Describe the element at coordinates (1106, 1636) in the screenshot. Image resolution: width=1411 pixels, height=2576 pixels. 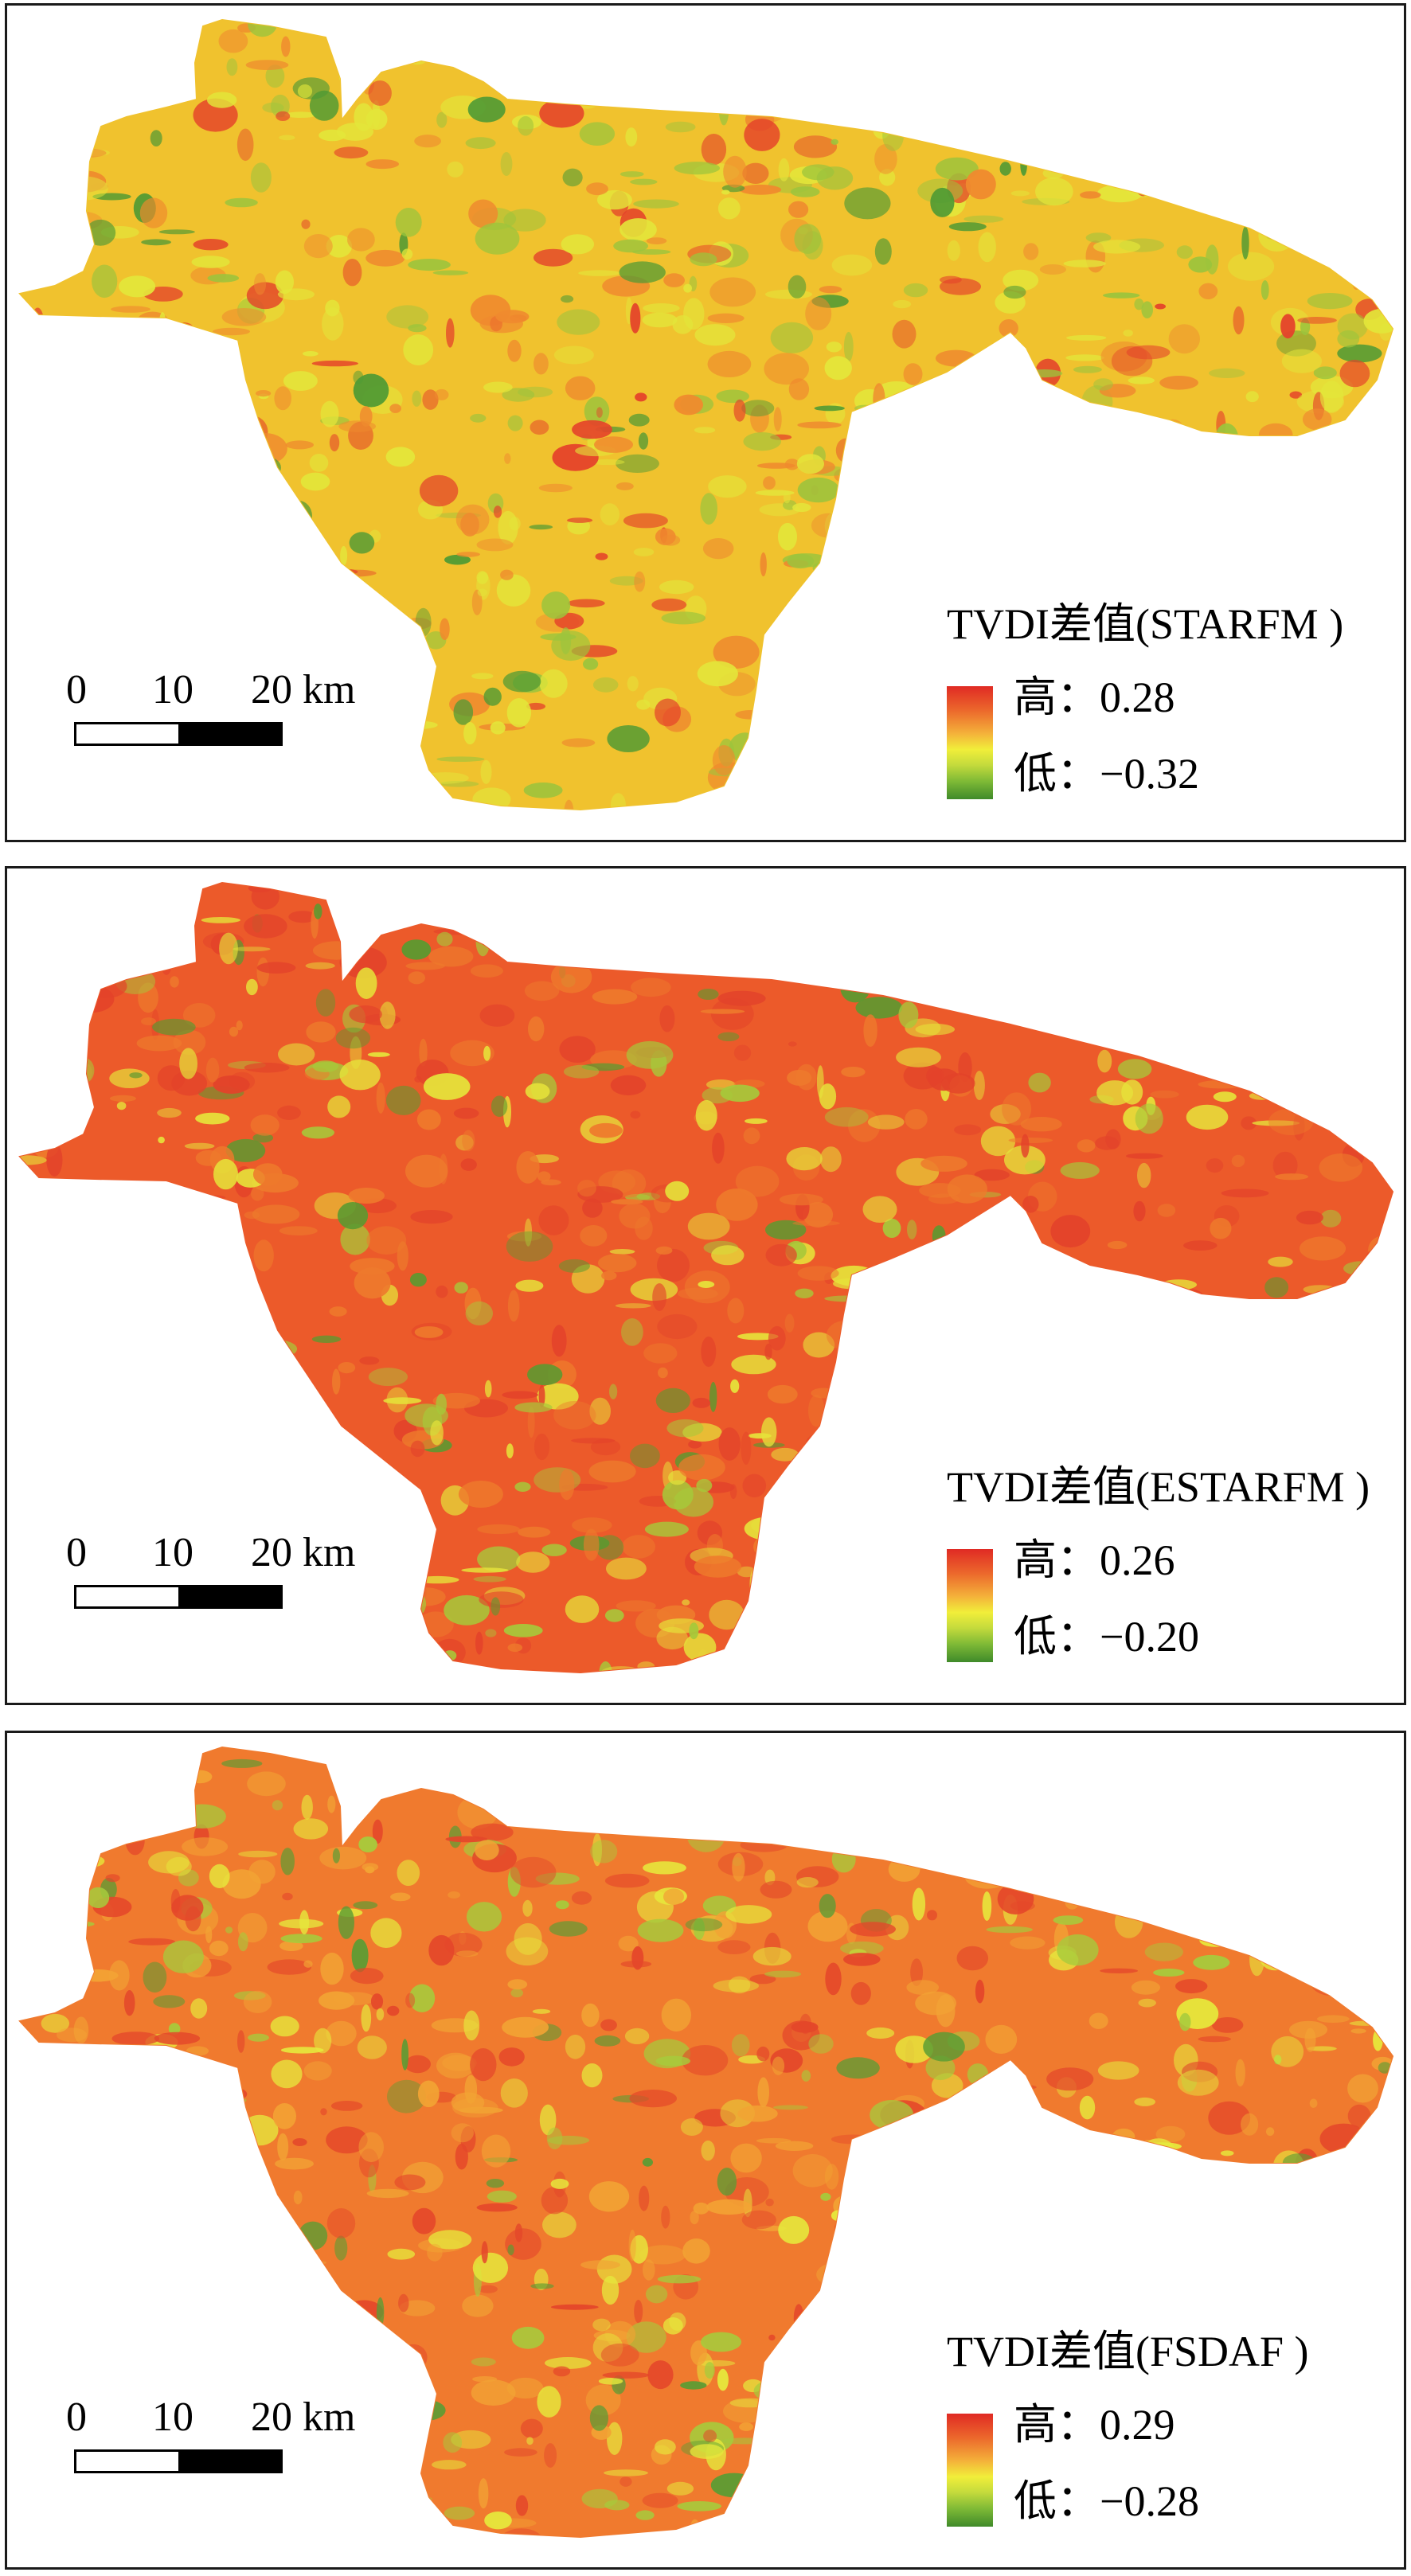
I see `legend-low-row: 低：−0.20` at that location.